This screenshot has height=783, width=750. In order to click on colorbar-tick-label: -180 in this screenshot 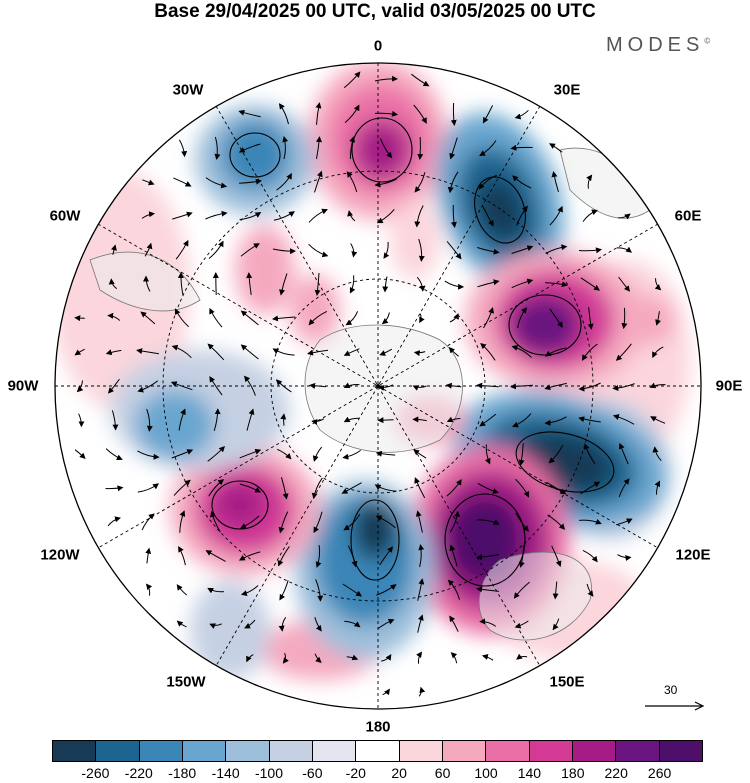, I will do `click(182, 773)`.